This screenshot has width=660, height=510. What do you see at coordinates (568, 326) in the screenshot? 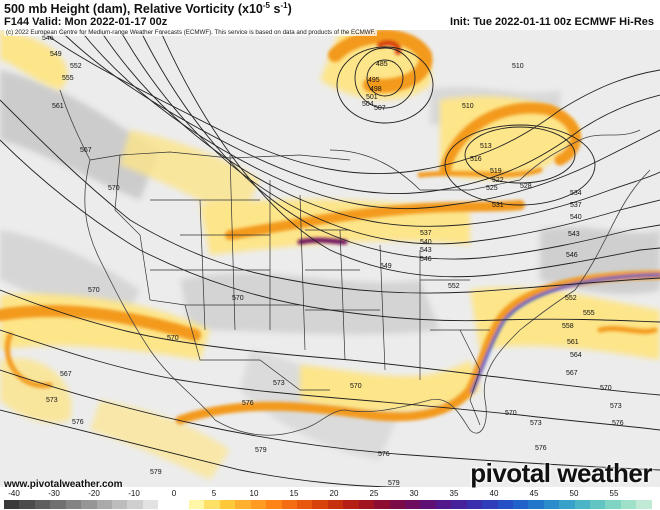
I see `contour-label: 558` at bounding box center [568, 326].